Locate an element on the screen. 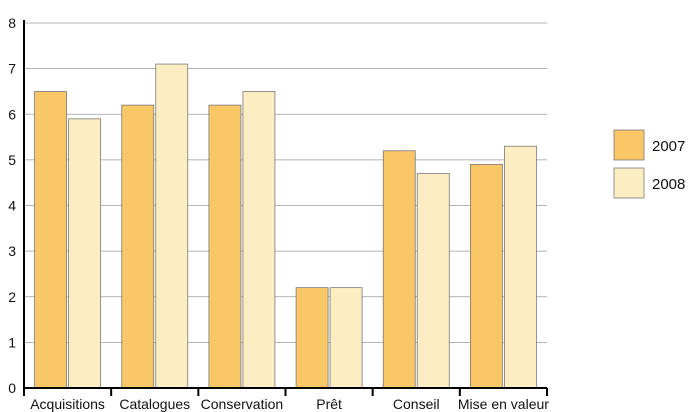  x-category-label: Conseil is located at coordinates (416, 404).